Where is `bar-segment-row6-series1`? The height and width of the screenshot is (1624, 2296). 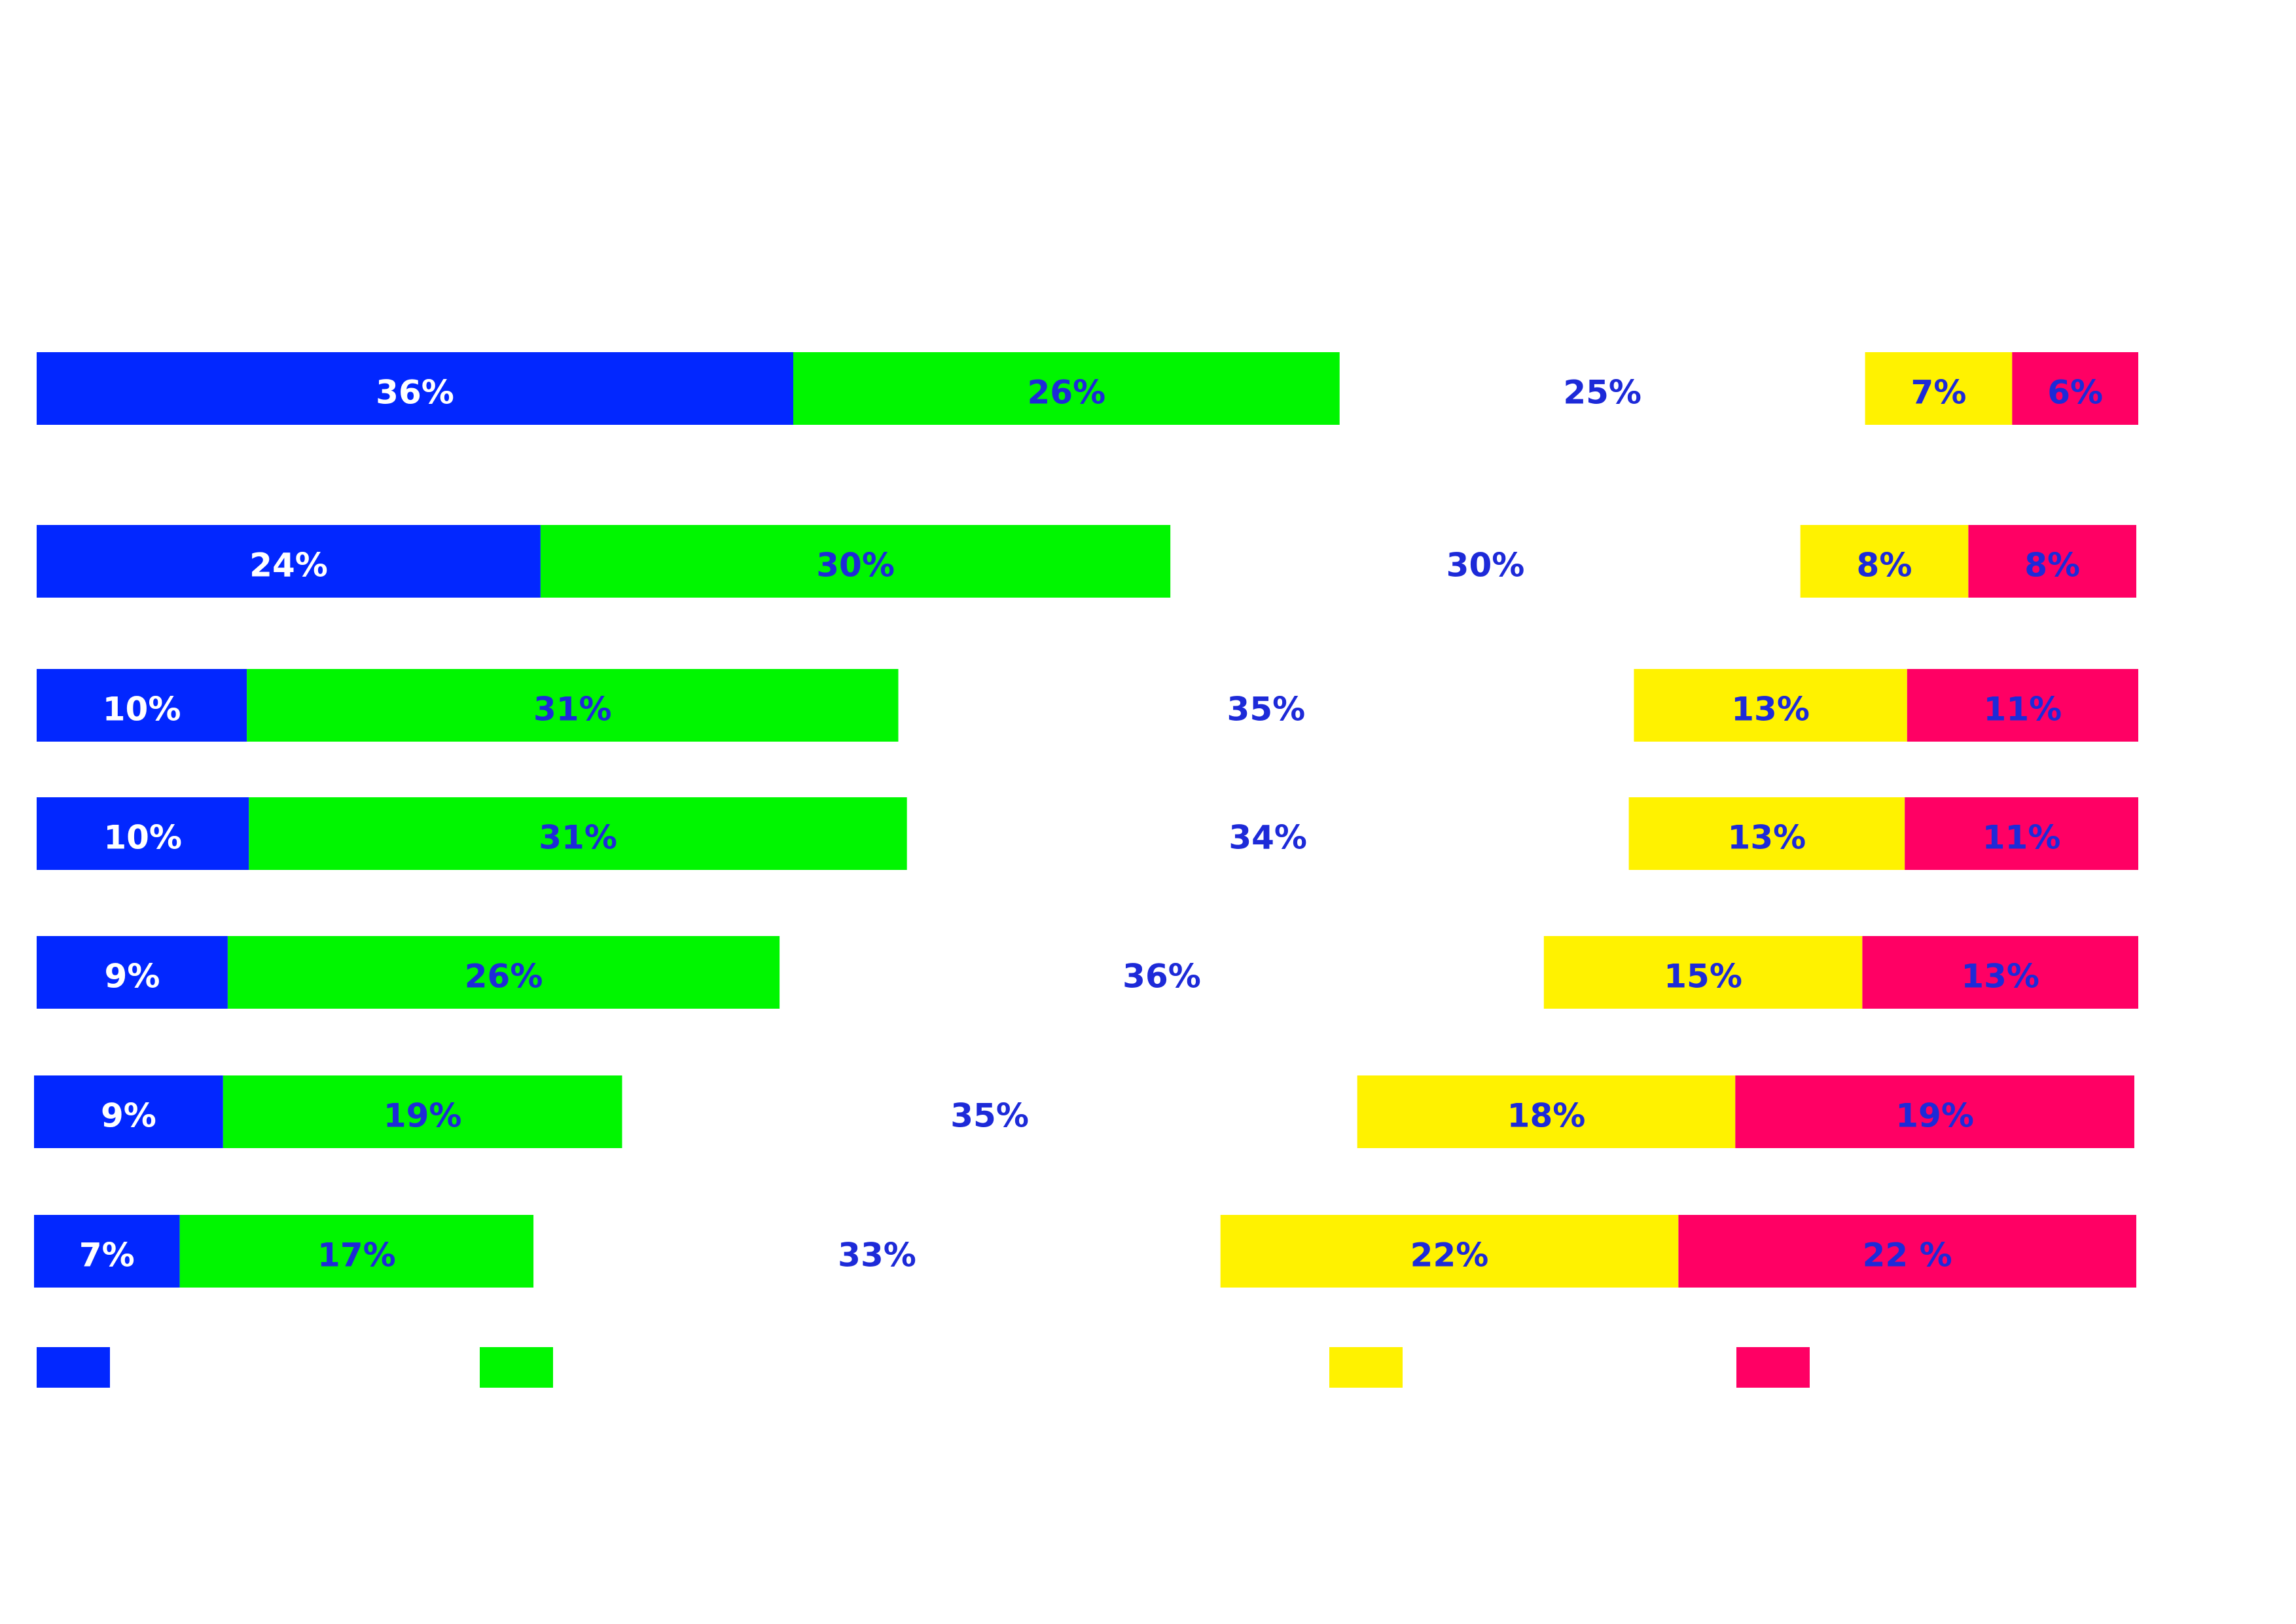
bar-segment-row6-series1 is located at coordinates (128, 1111).